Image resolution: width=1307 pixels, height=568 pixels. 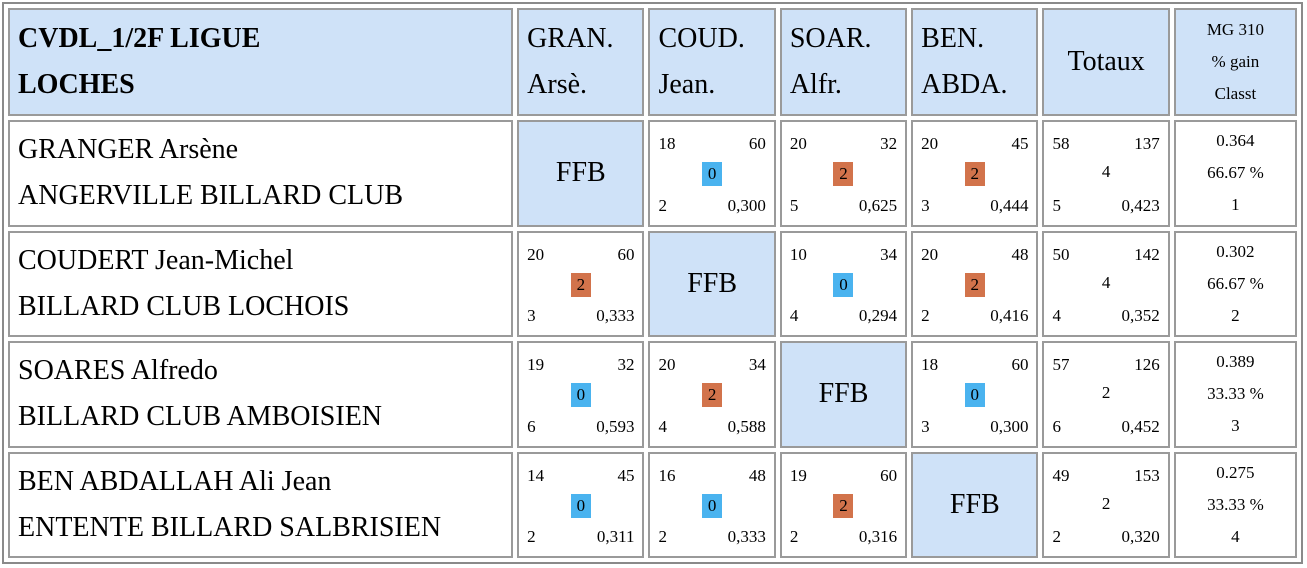 What do you see at coordinates (531, 426) in the screenshot?
I see `match-innings: 6` at bounding box center [531, 426].